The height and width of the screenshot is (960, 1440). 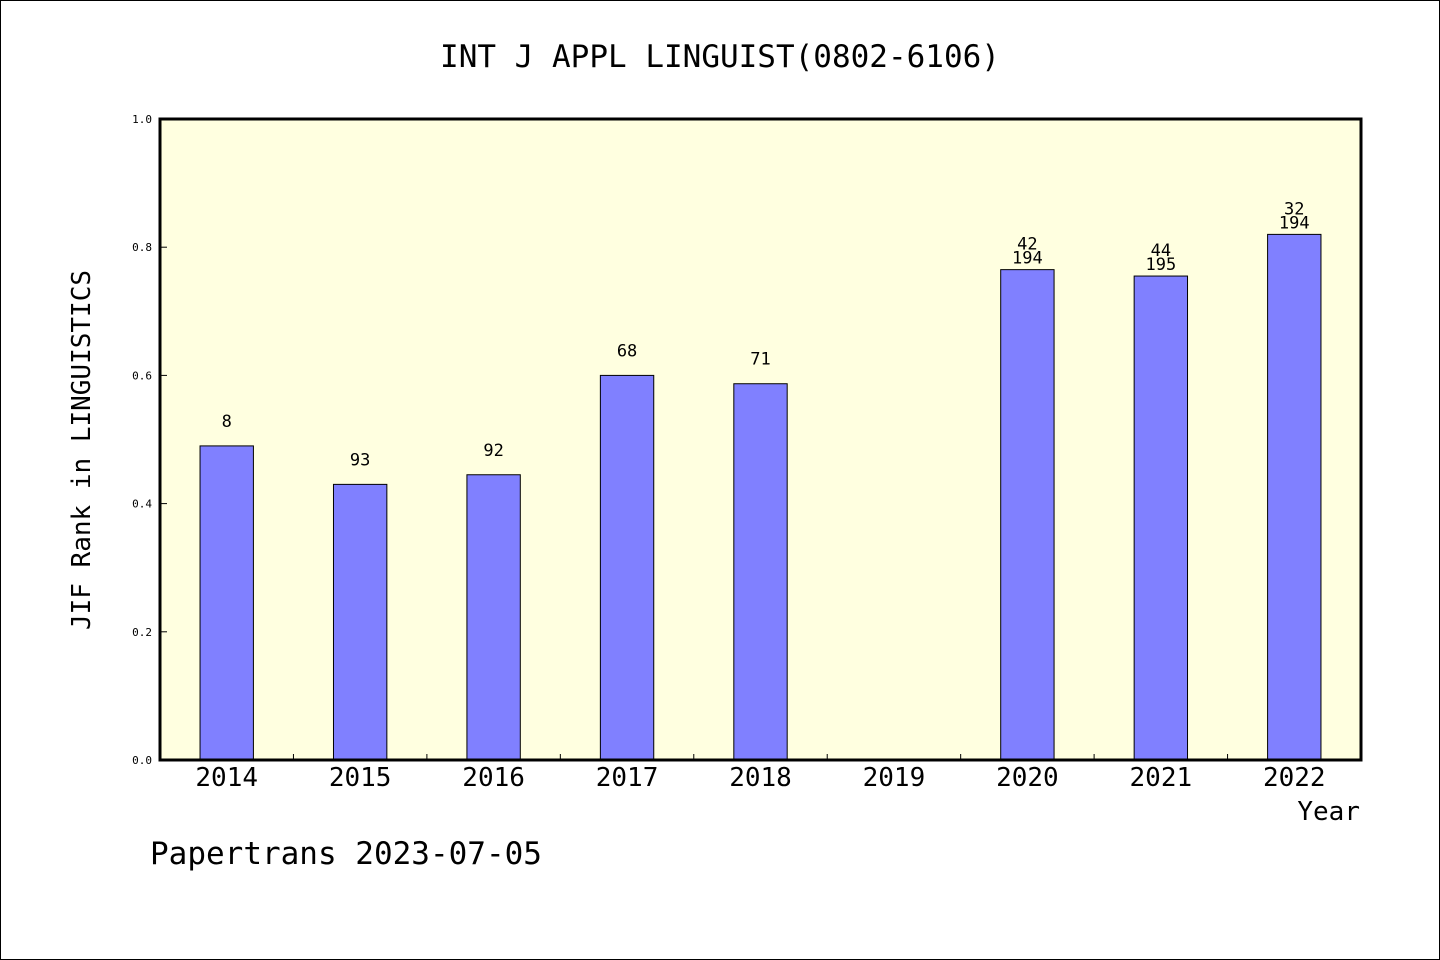 I want to click on y-tick-label: 1.0, so click(x=142, y=119).